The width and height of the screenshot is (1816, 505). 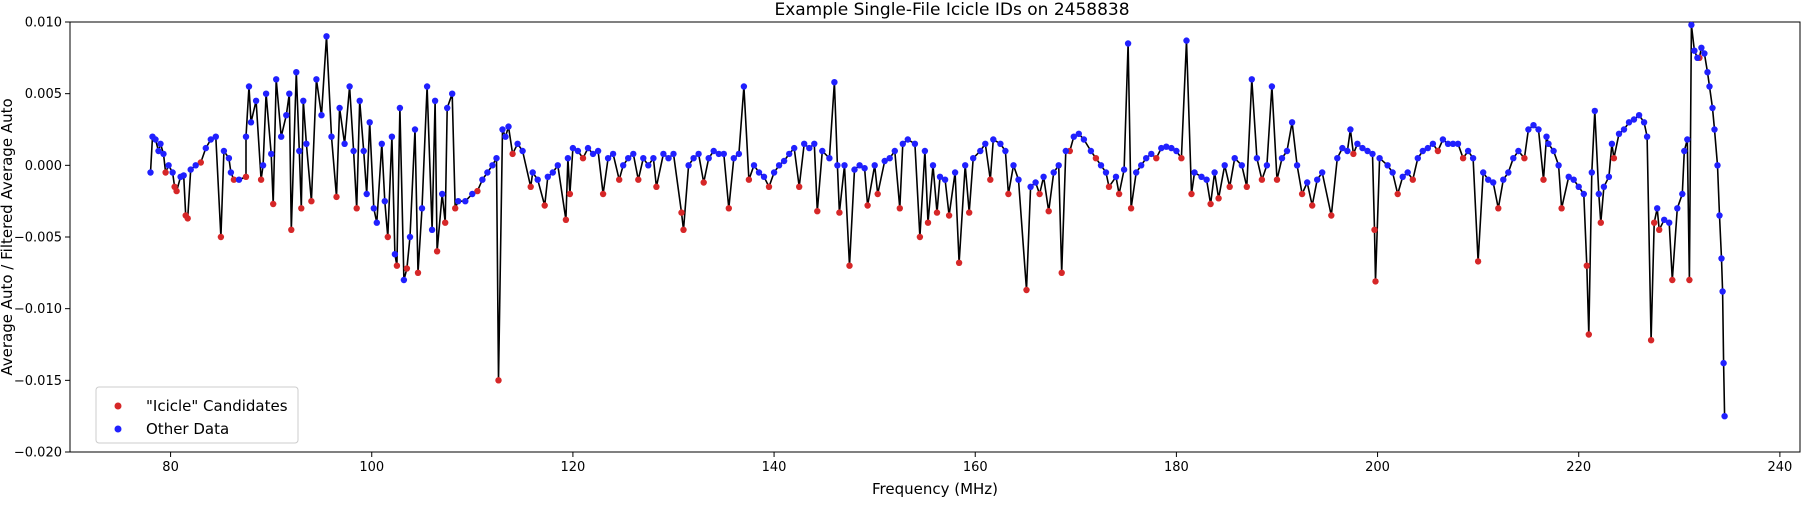 What do you see at coordinates (118, 429) in the screenshot?
I see `legend-marker-other-data` at bounding box center [118, 429].